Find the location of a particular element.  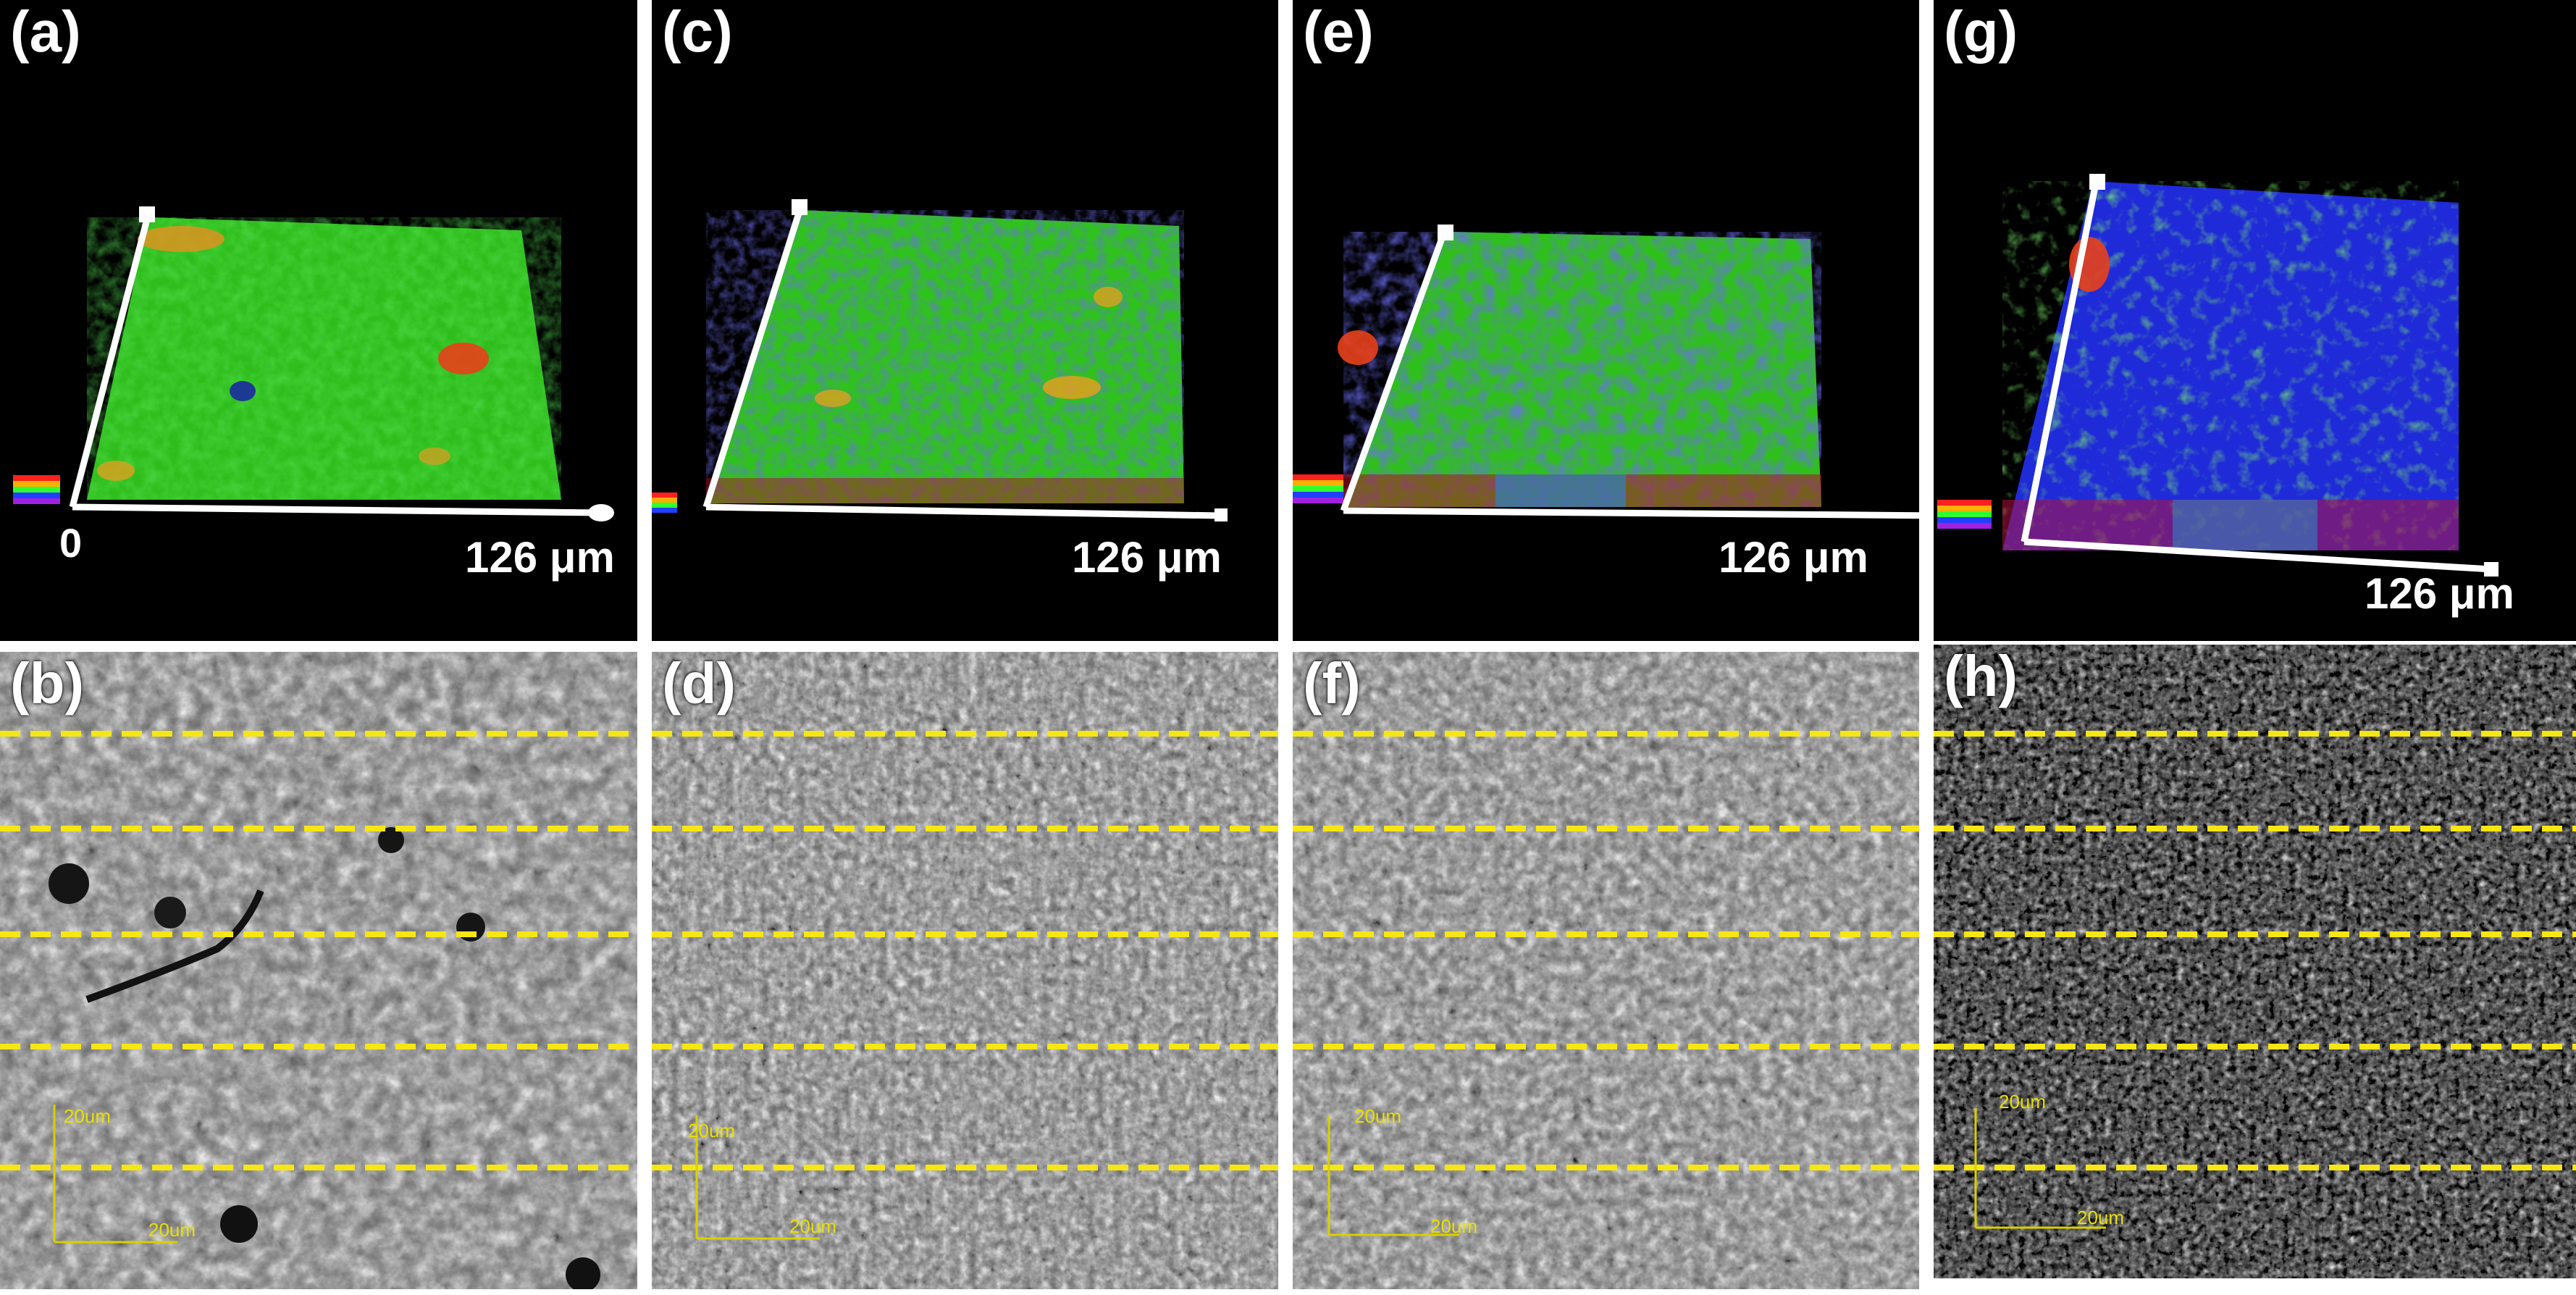

panel-f-micrograph: (f) 20um 20um is located at coordinates (1606, 970).